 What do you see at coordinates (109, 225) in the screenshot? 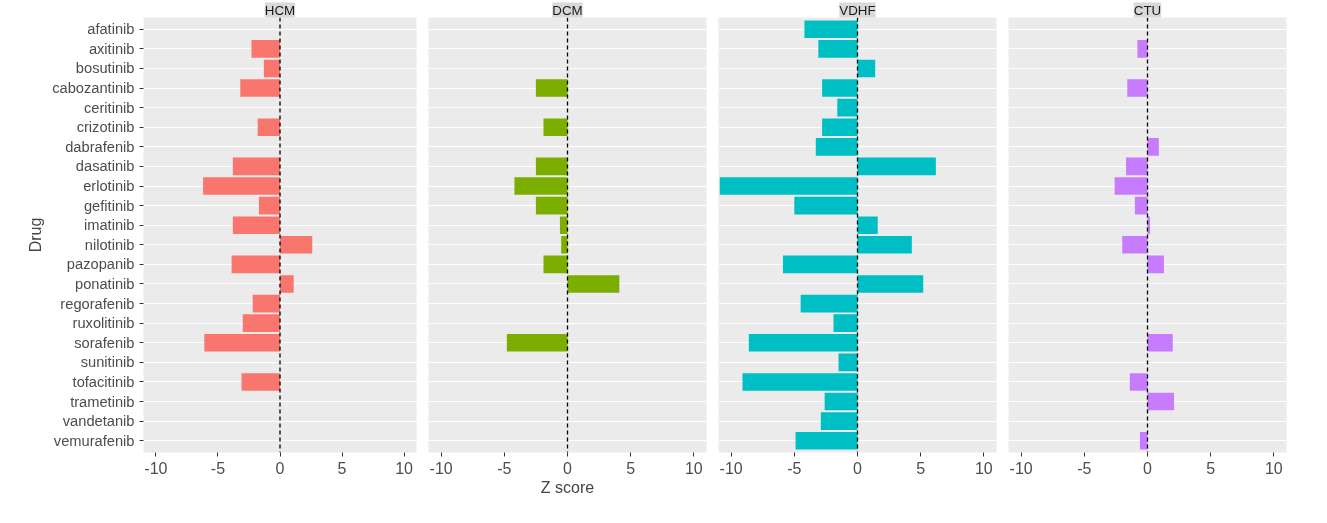
I see `y-tick-label: imatinib` at bounding box center [109, 225].